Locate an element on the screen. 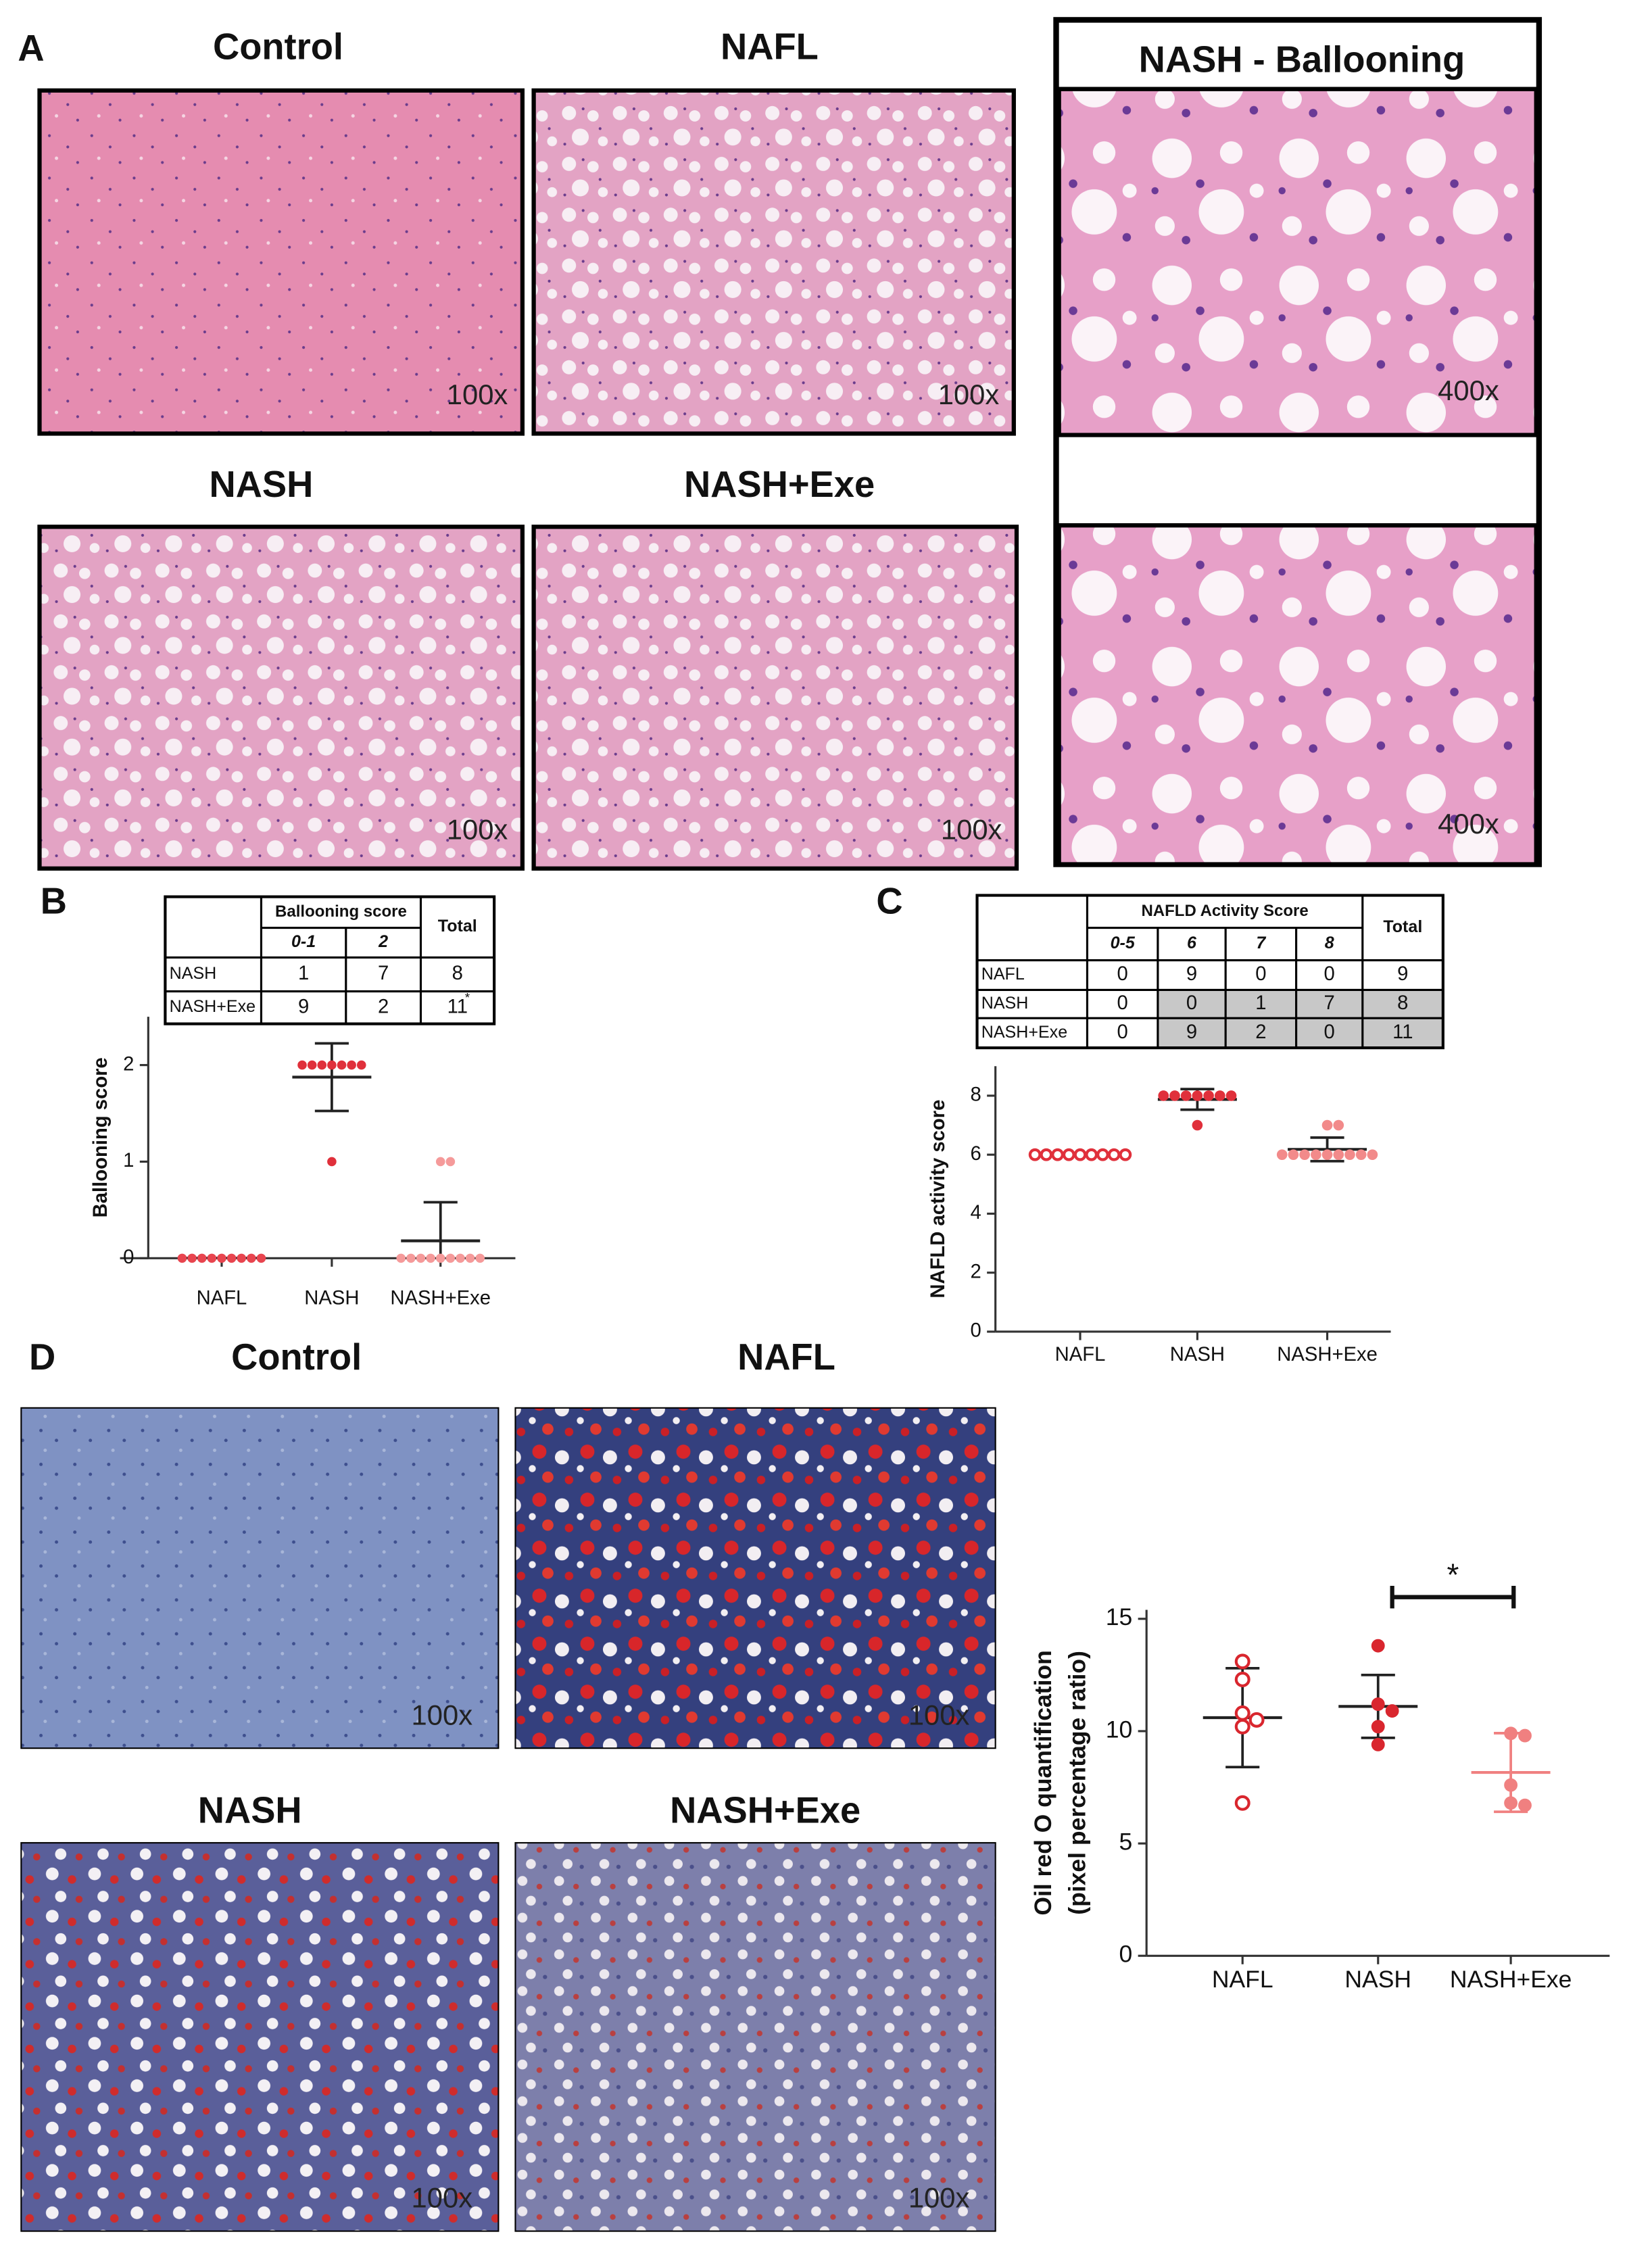  plot is located at coordinates (331, 1150).